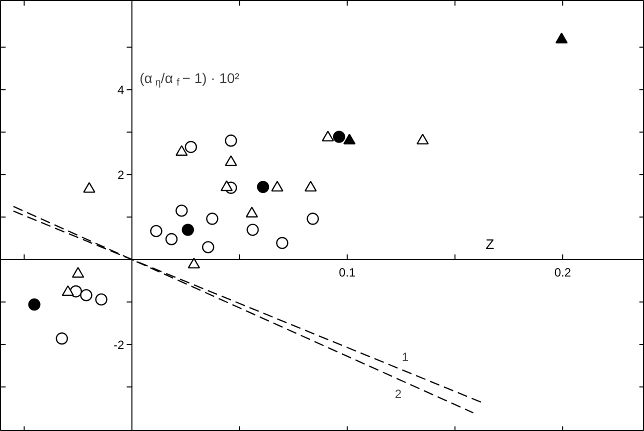  What do you see at coordinates (120, 175) in the screenshot?
I see `y-tick-label: 2` at bounding box center [120, 175].